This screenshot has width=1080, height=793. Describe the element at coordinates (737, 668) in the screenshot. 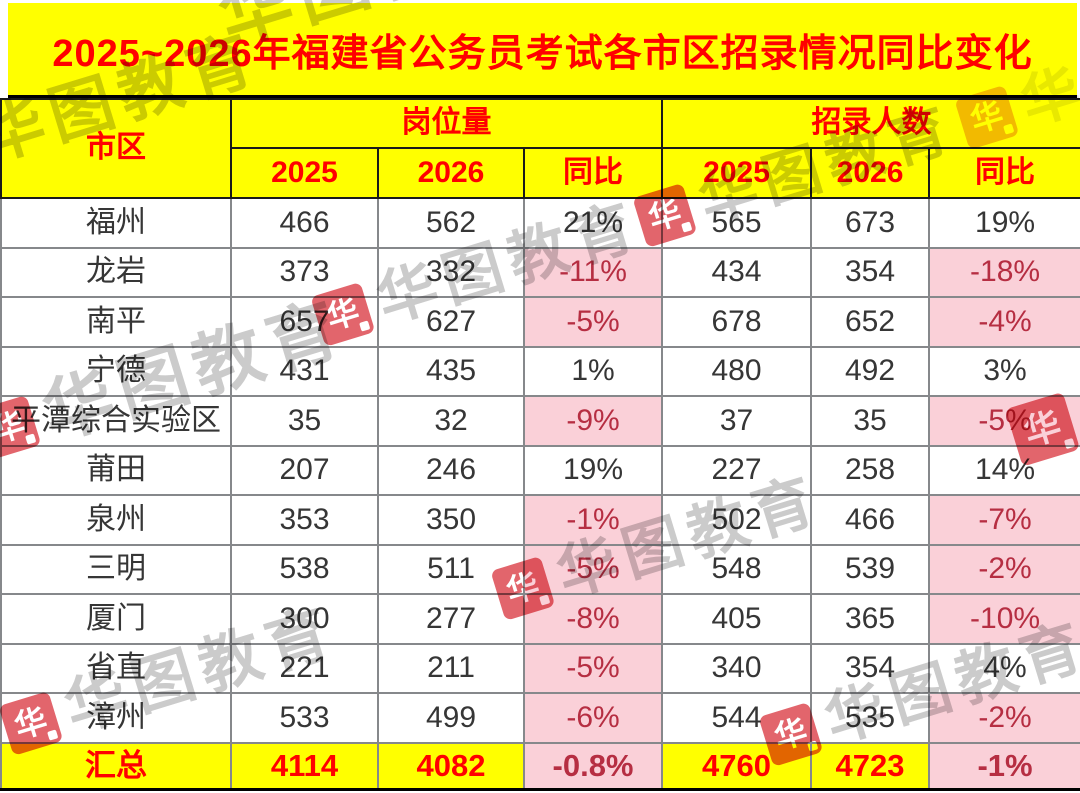

I see `recruits-2025-cell: 340` at that location.